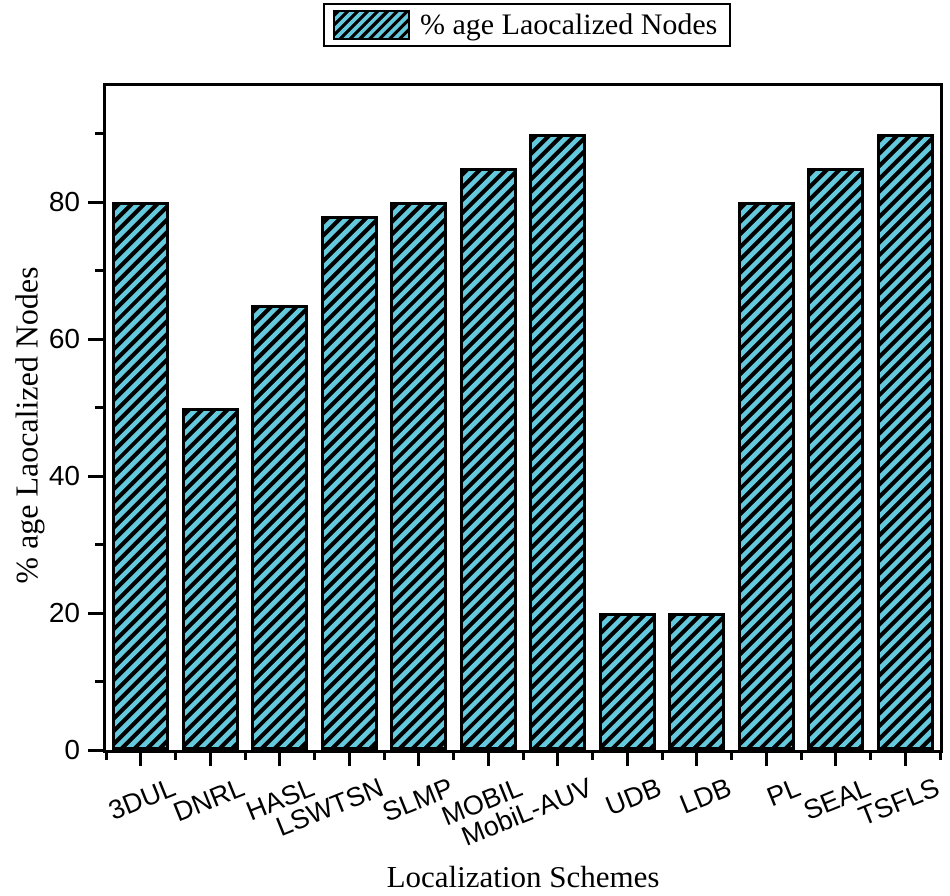 The height and width of the screenshot is (896, 950). Describe the element at coordinates (905, 441) in the screenshot. I see `bar-TSFLS` at that location.